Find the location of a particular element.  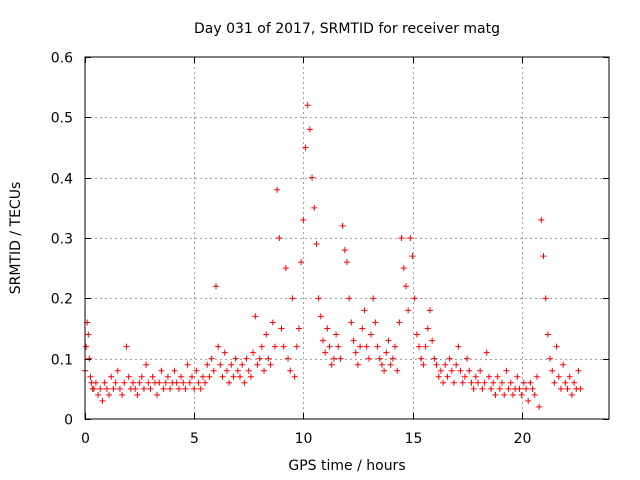

y-tick-label: 0.3 is located at coordinates (62, 240).